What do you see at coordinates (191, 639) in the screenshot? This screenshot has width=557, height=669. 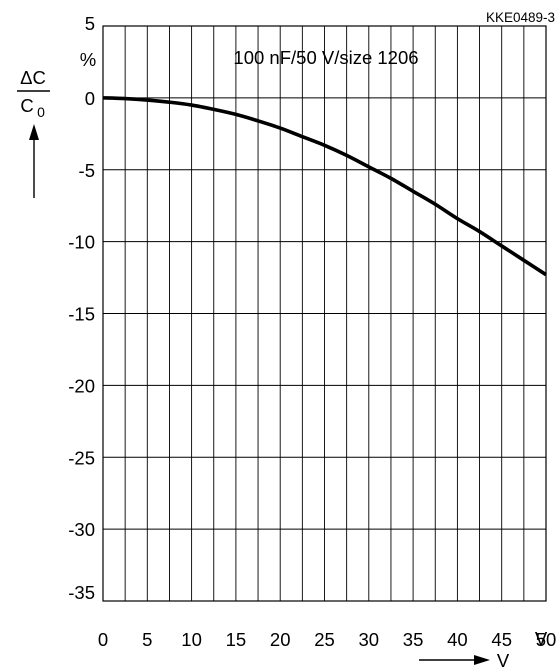 I see `x-tick-label: 10` at bounding box center [191, 639].